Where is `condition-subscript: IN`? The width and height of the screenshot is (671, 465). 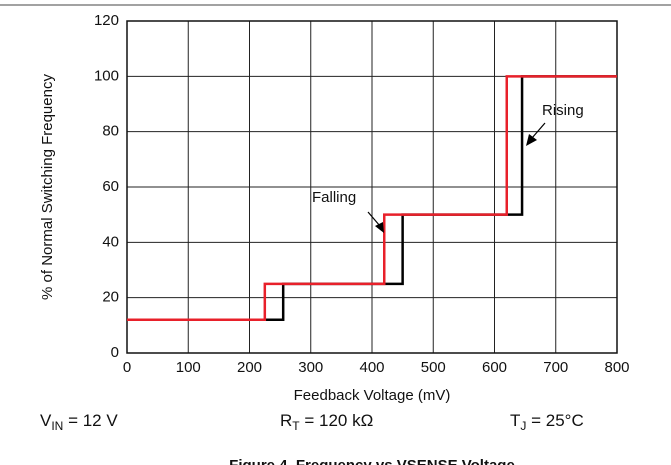
condition-subscript: IN is located at coordinates (57, 426).